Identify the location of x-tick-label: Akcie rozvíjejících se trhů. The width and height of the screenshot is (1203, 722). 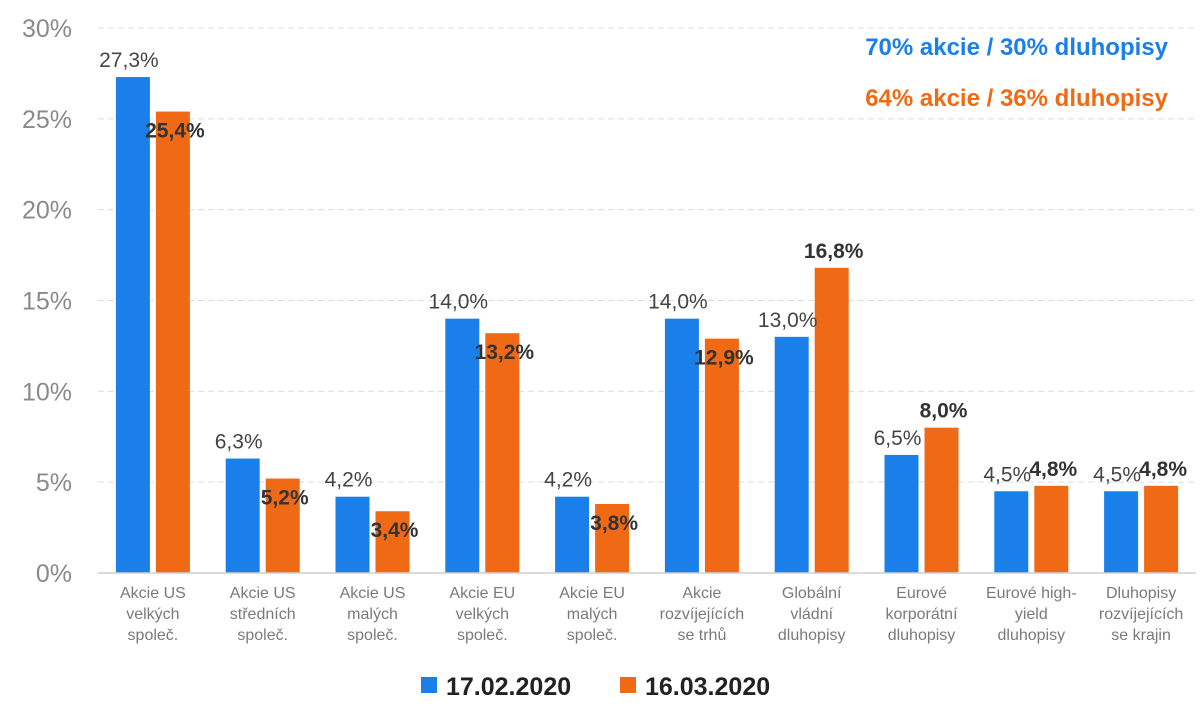
(702, 614).